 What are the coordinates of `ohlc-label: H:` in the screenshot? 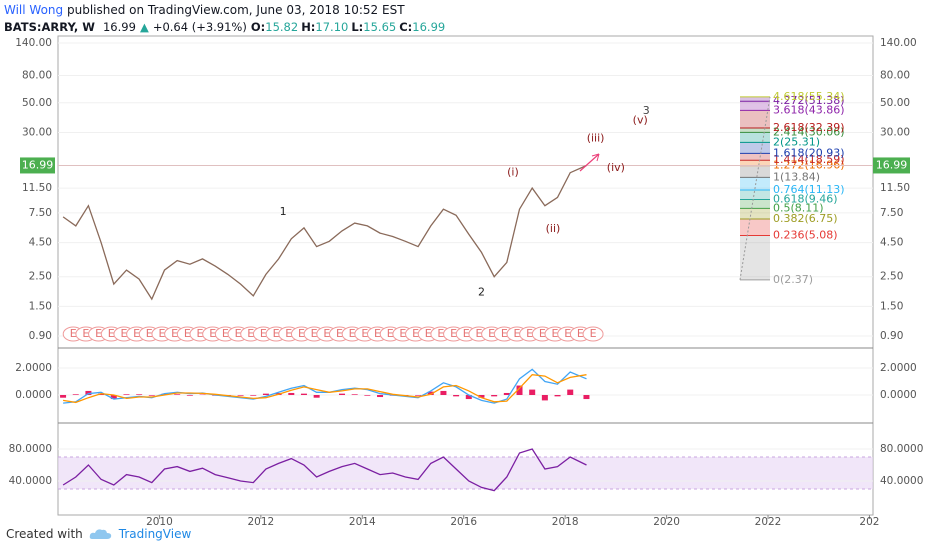 It's located at (308, 27).